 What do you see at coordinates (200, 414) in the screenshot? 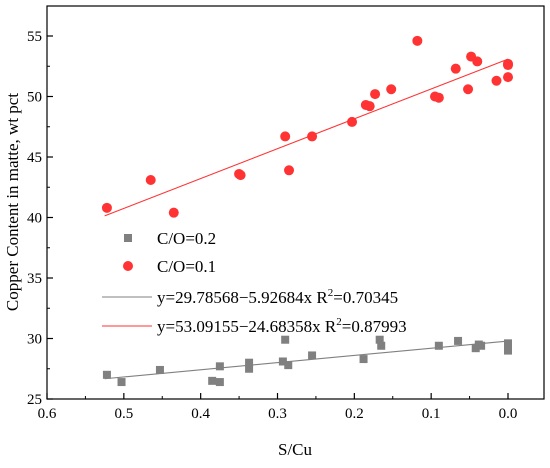
I see `x-tick-label: 0.4` at bounding box center [200, 414].